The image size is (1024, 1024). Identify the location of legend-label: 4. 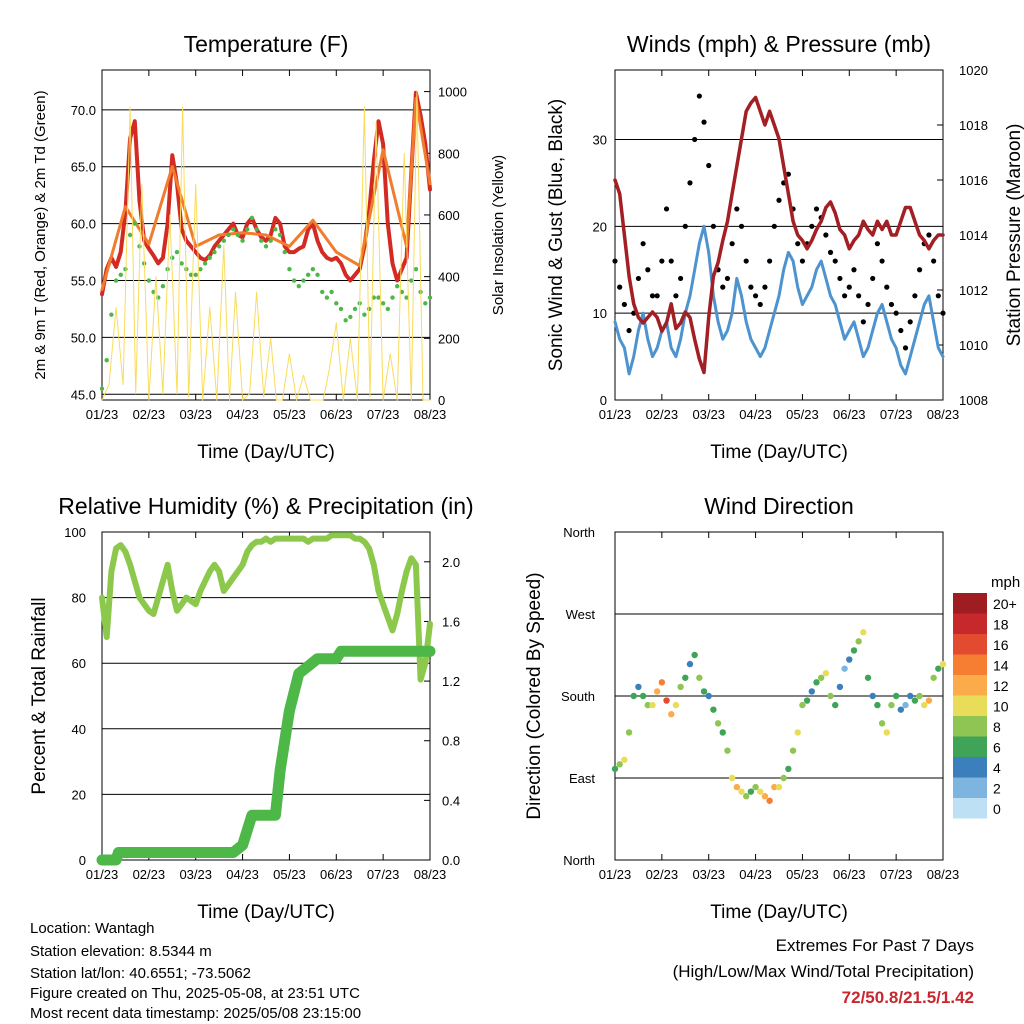
(997, 768).